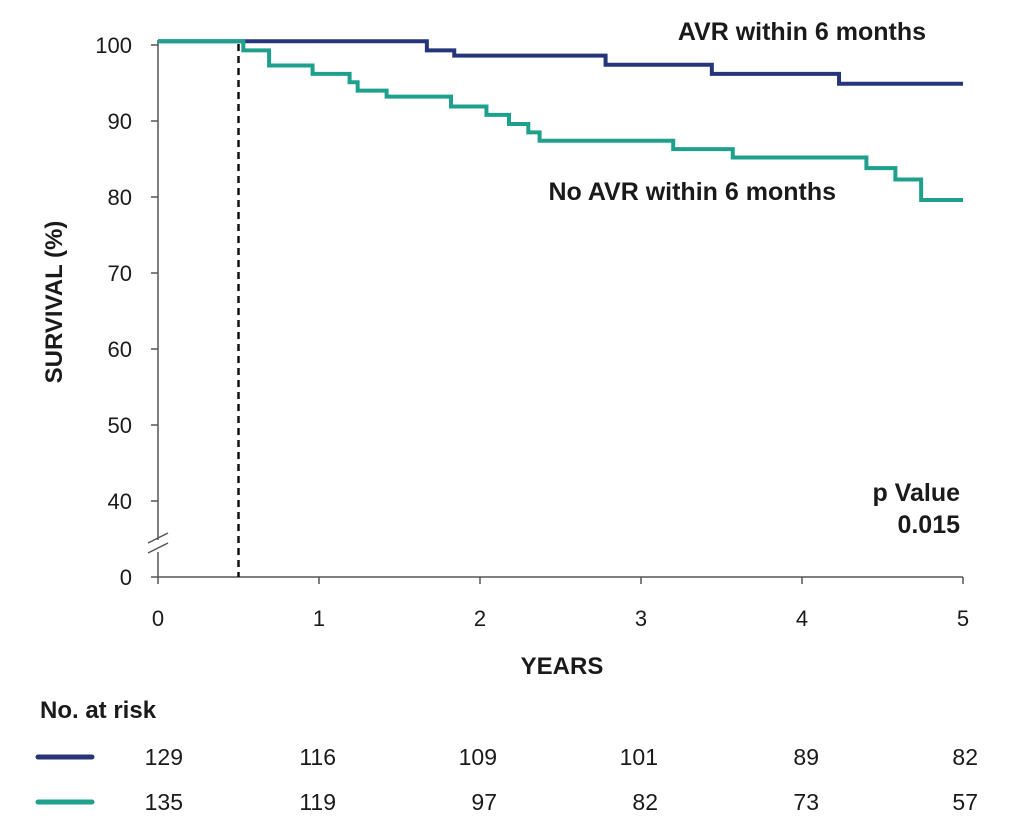  What do you see at coordinates (120, 425) in the screenshot?
I see `y-tick-label: 50` at bounding box center [120, 425].